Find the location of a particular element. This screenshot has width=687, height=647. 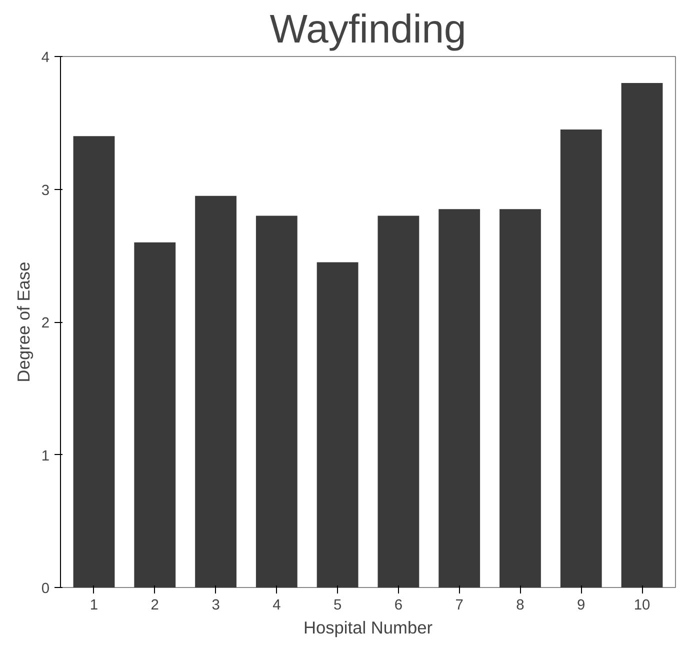

y-tick-label: 0 is located at coordinates (45, 589).